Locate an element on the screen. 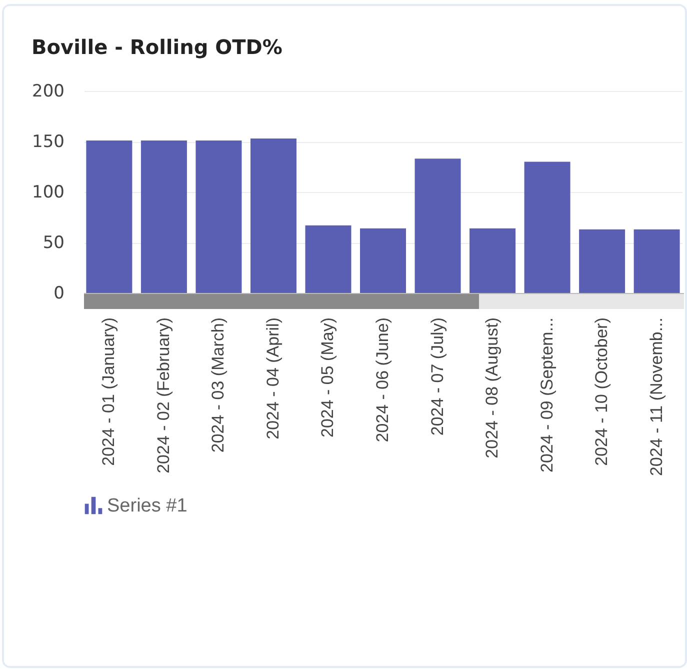  x-tick-label: 2024 - 03 (March) is located at coordinates (218, 385).